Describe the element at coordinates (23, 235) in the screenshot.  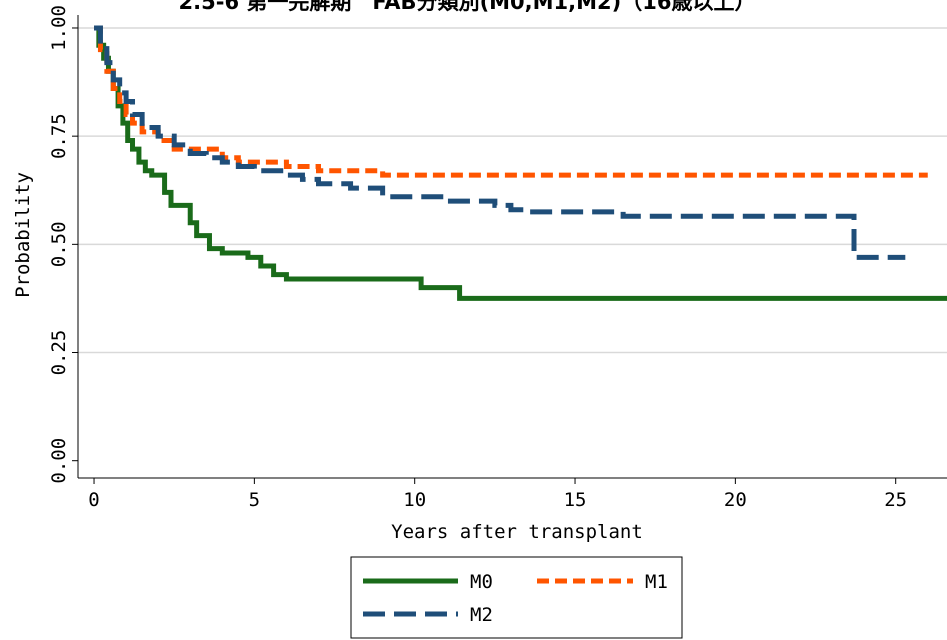
I see `y-axis-title: Probability` at that location.